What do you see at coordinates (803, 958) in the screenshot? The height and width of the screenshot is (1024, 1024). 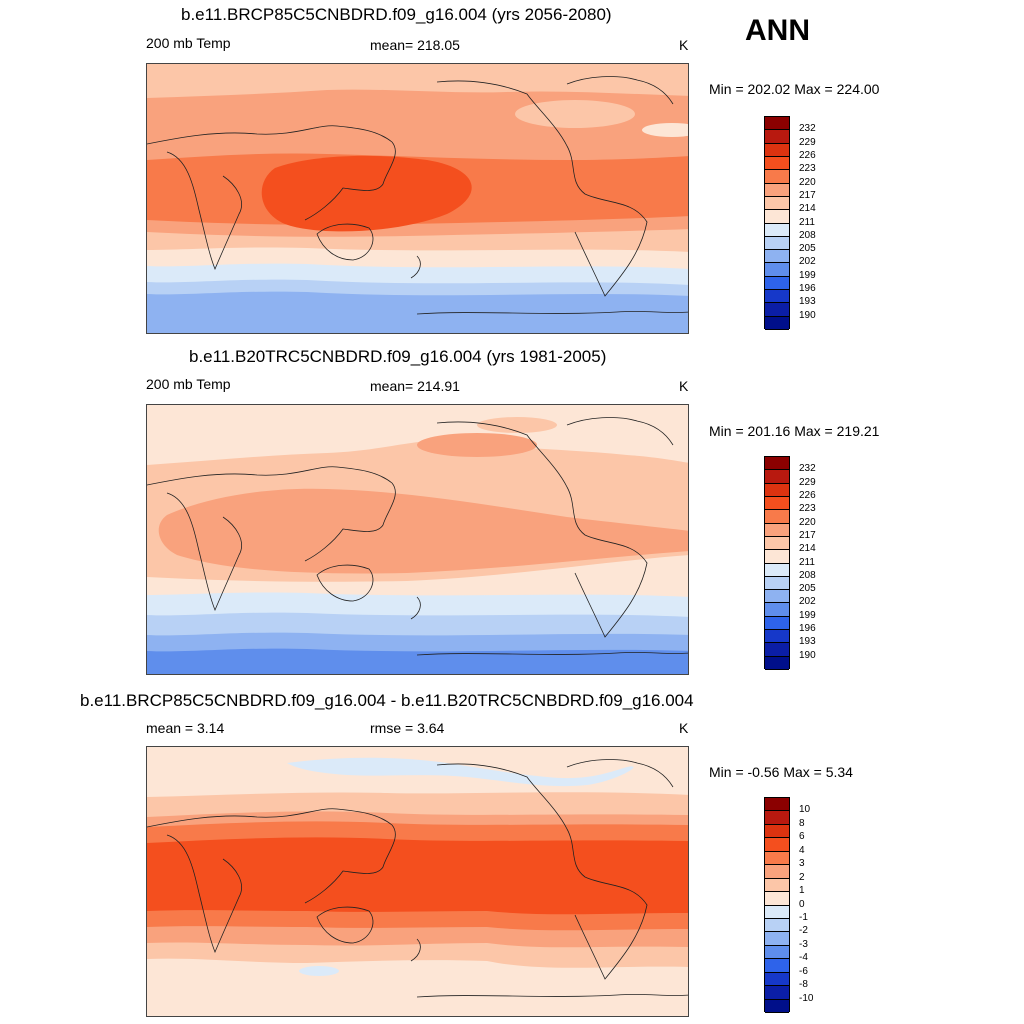 I see `colorbar-label: -4` at bounding box center [803, 958].